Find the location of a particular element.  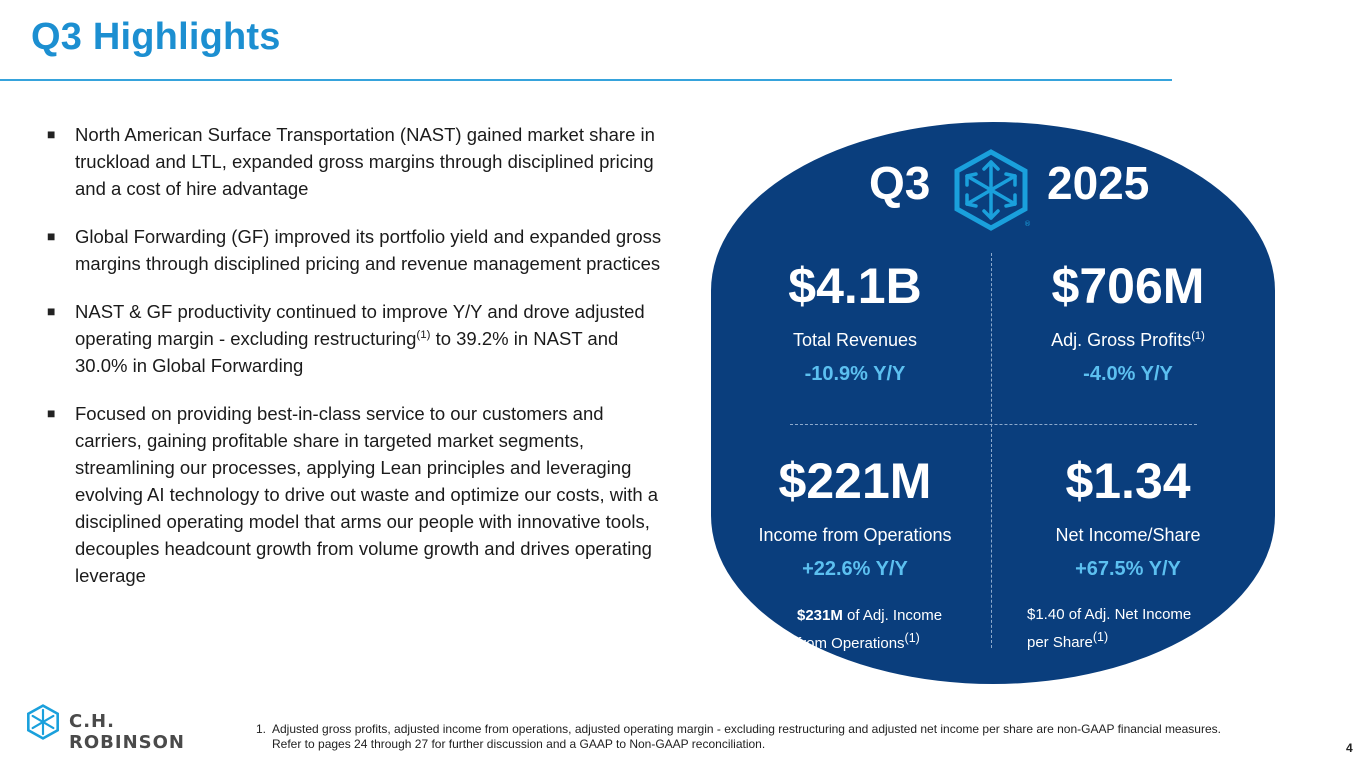

kpi-value: $4.1B is located at coordinates (855, 286).